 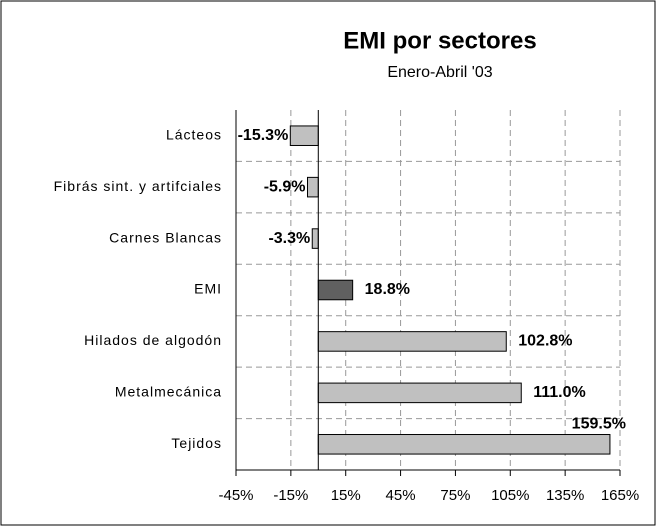 What do you see at coordinates (545, 341) in the screenshot?
I see `value-label: 102.8%` at bounding box center [545, 341].